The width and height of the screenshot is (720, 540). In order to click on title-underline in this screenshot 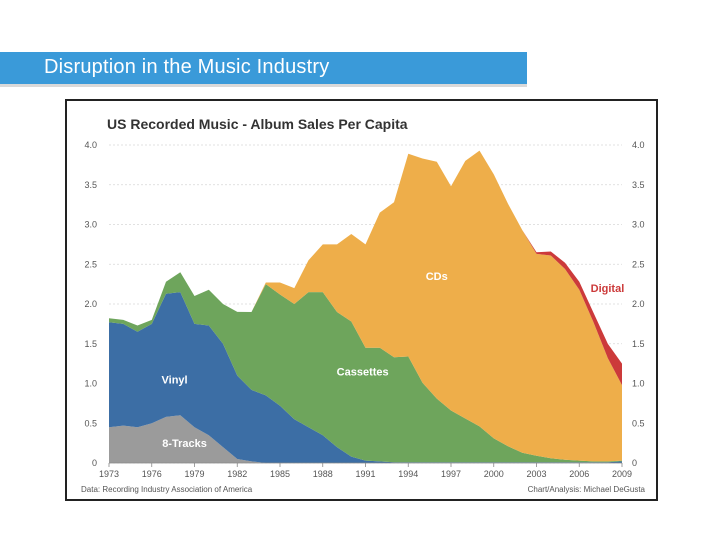, I will do `click(263, 85)`.